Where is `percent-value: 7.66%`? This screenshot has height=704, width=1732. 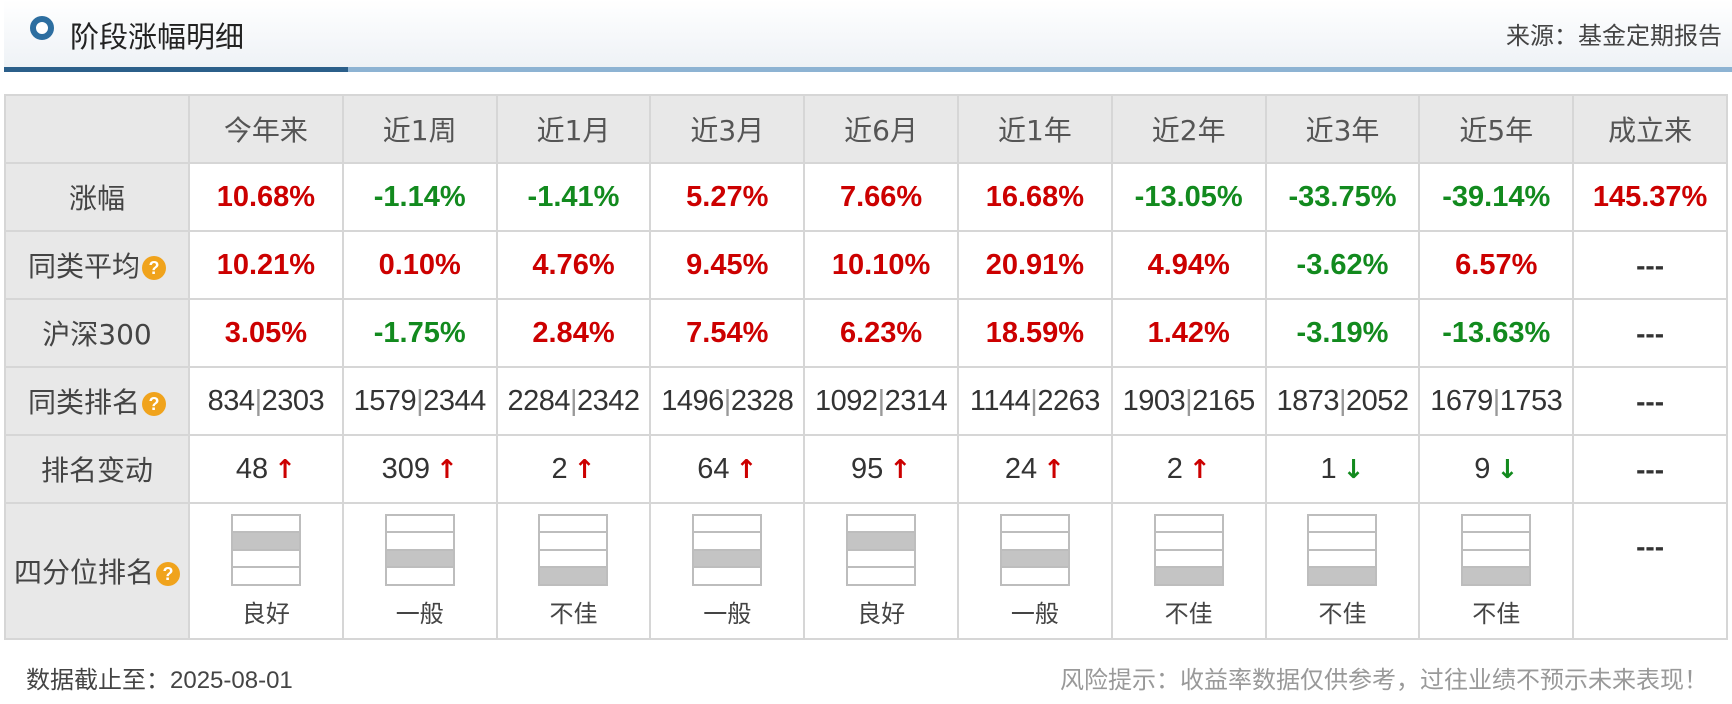 percent-value: 7.66% is located at coordinates (881, 197).